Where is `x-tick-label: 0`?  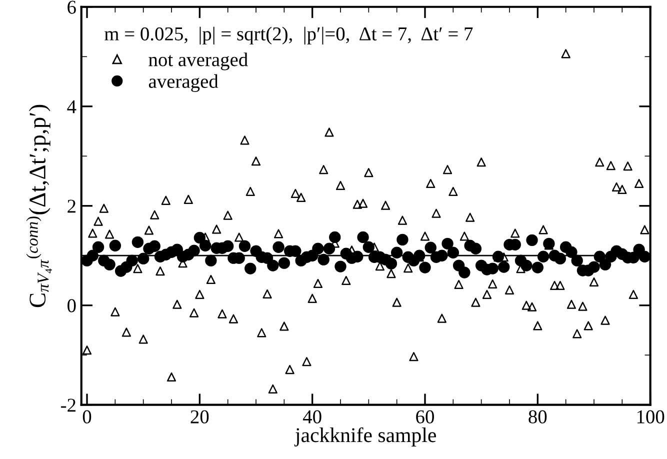 x-tick-label: 0 is located at coordinates (87, 417).